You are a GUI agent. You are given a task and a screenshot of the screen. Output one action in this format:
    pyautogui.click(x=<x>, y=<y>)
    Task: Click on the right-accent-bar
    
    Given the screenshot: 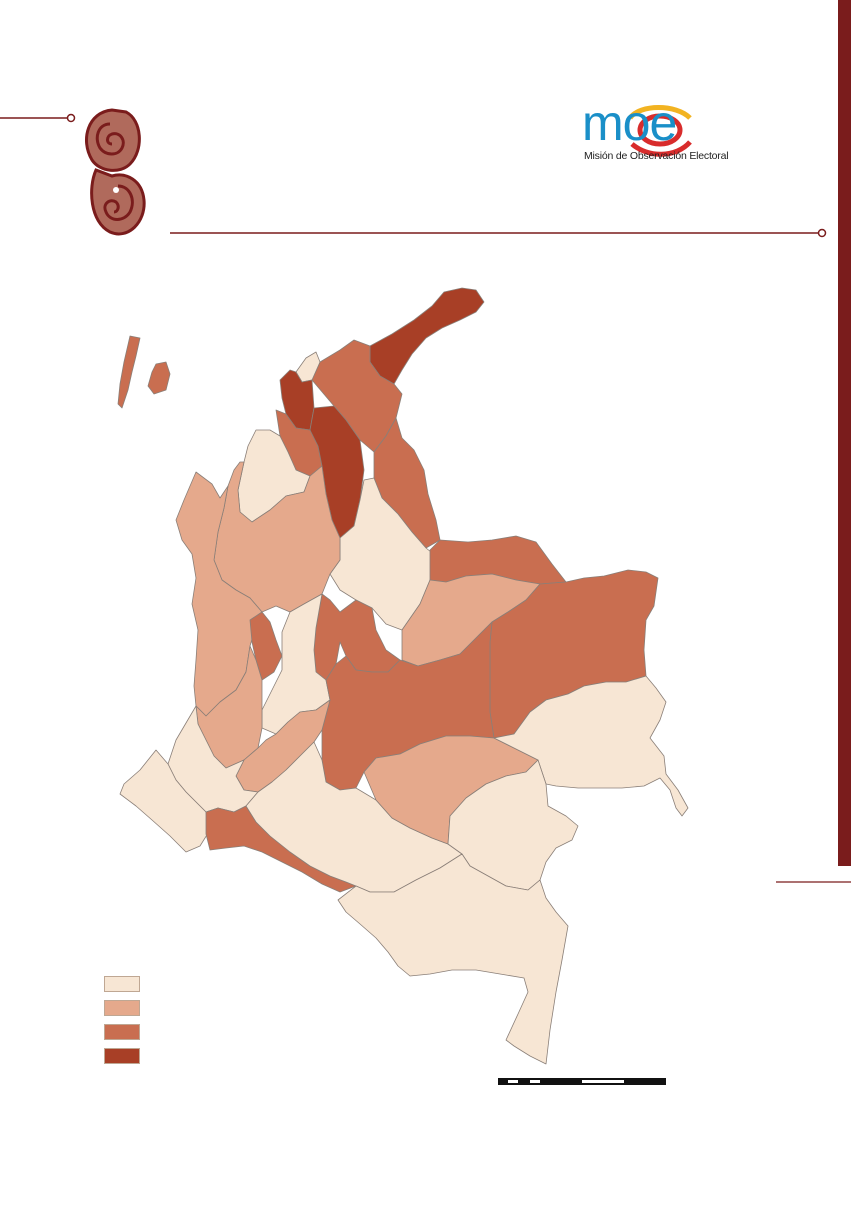 What is the action you would take?
    pyautogui.click(x=844, y=433)
    